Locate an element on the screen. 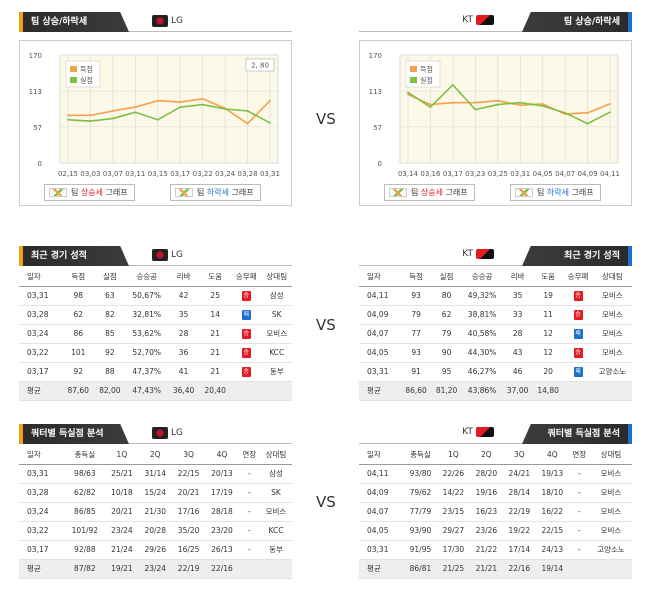 This screenshot has width=650, height=591. table-cell: 21/30 is located at coordinates (155, 512).